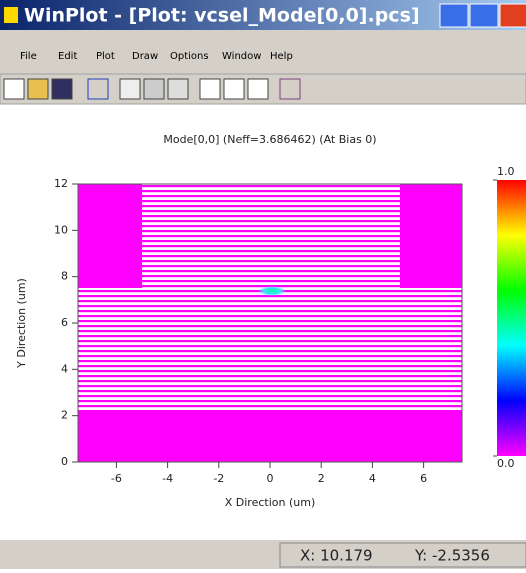  I want to click on minimize-button, so click(454, 15).